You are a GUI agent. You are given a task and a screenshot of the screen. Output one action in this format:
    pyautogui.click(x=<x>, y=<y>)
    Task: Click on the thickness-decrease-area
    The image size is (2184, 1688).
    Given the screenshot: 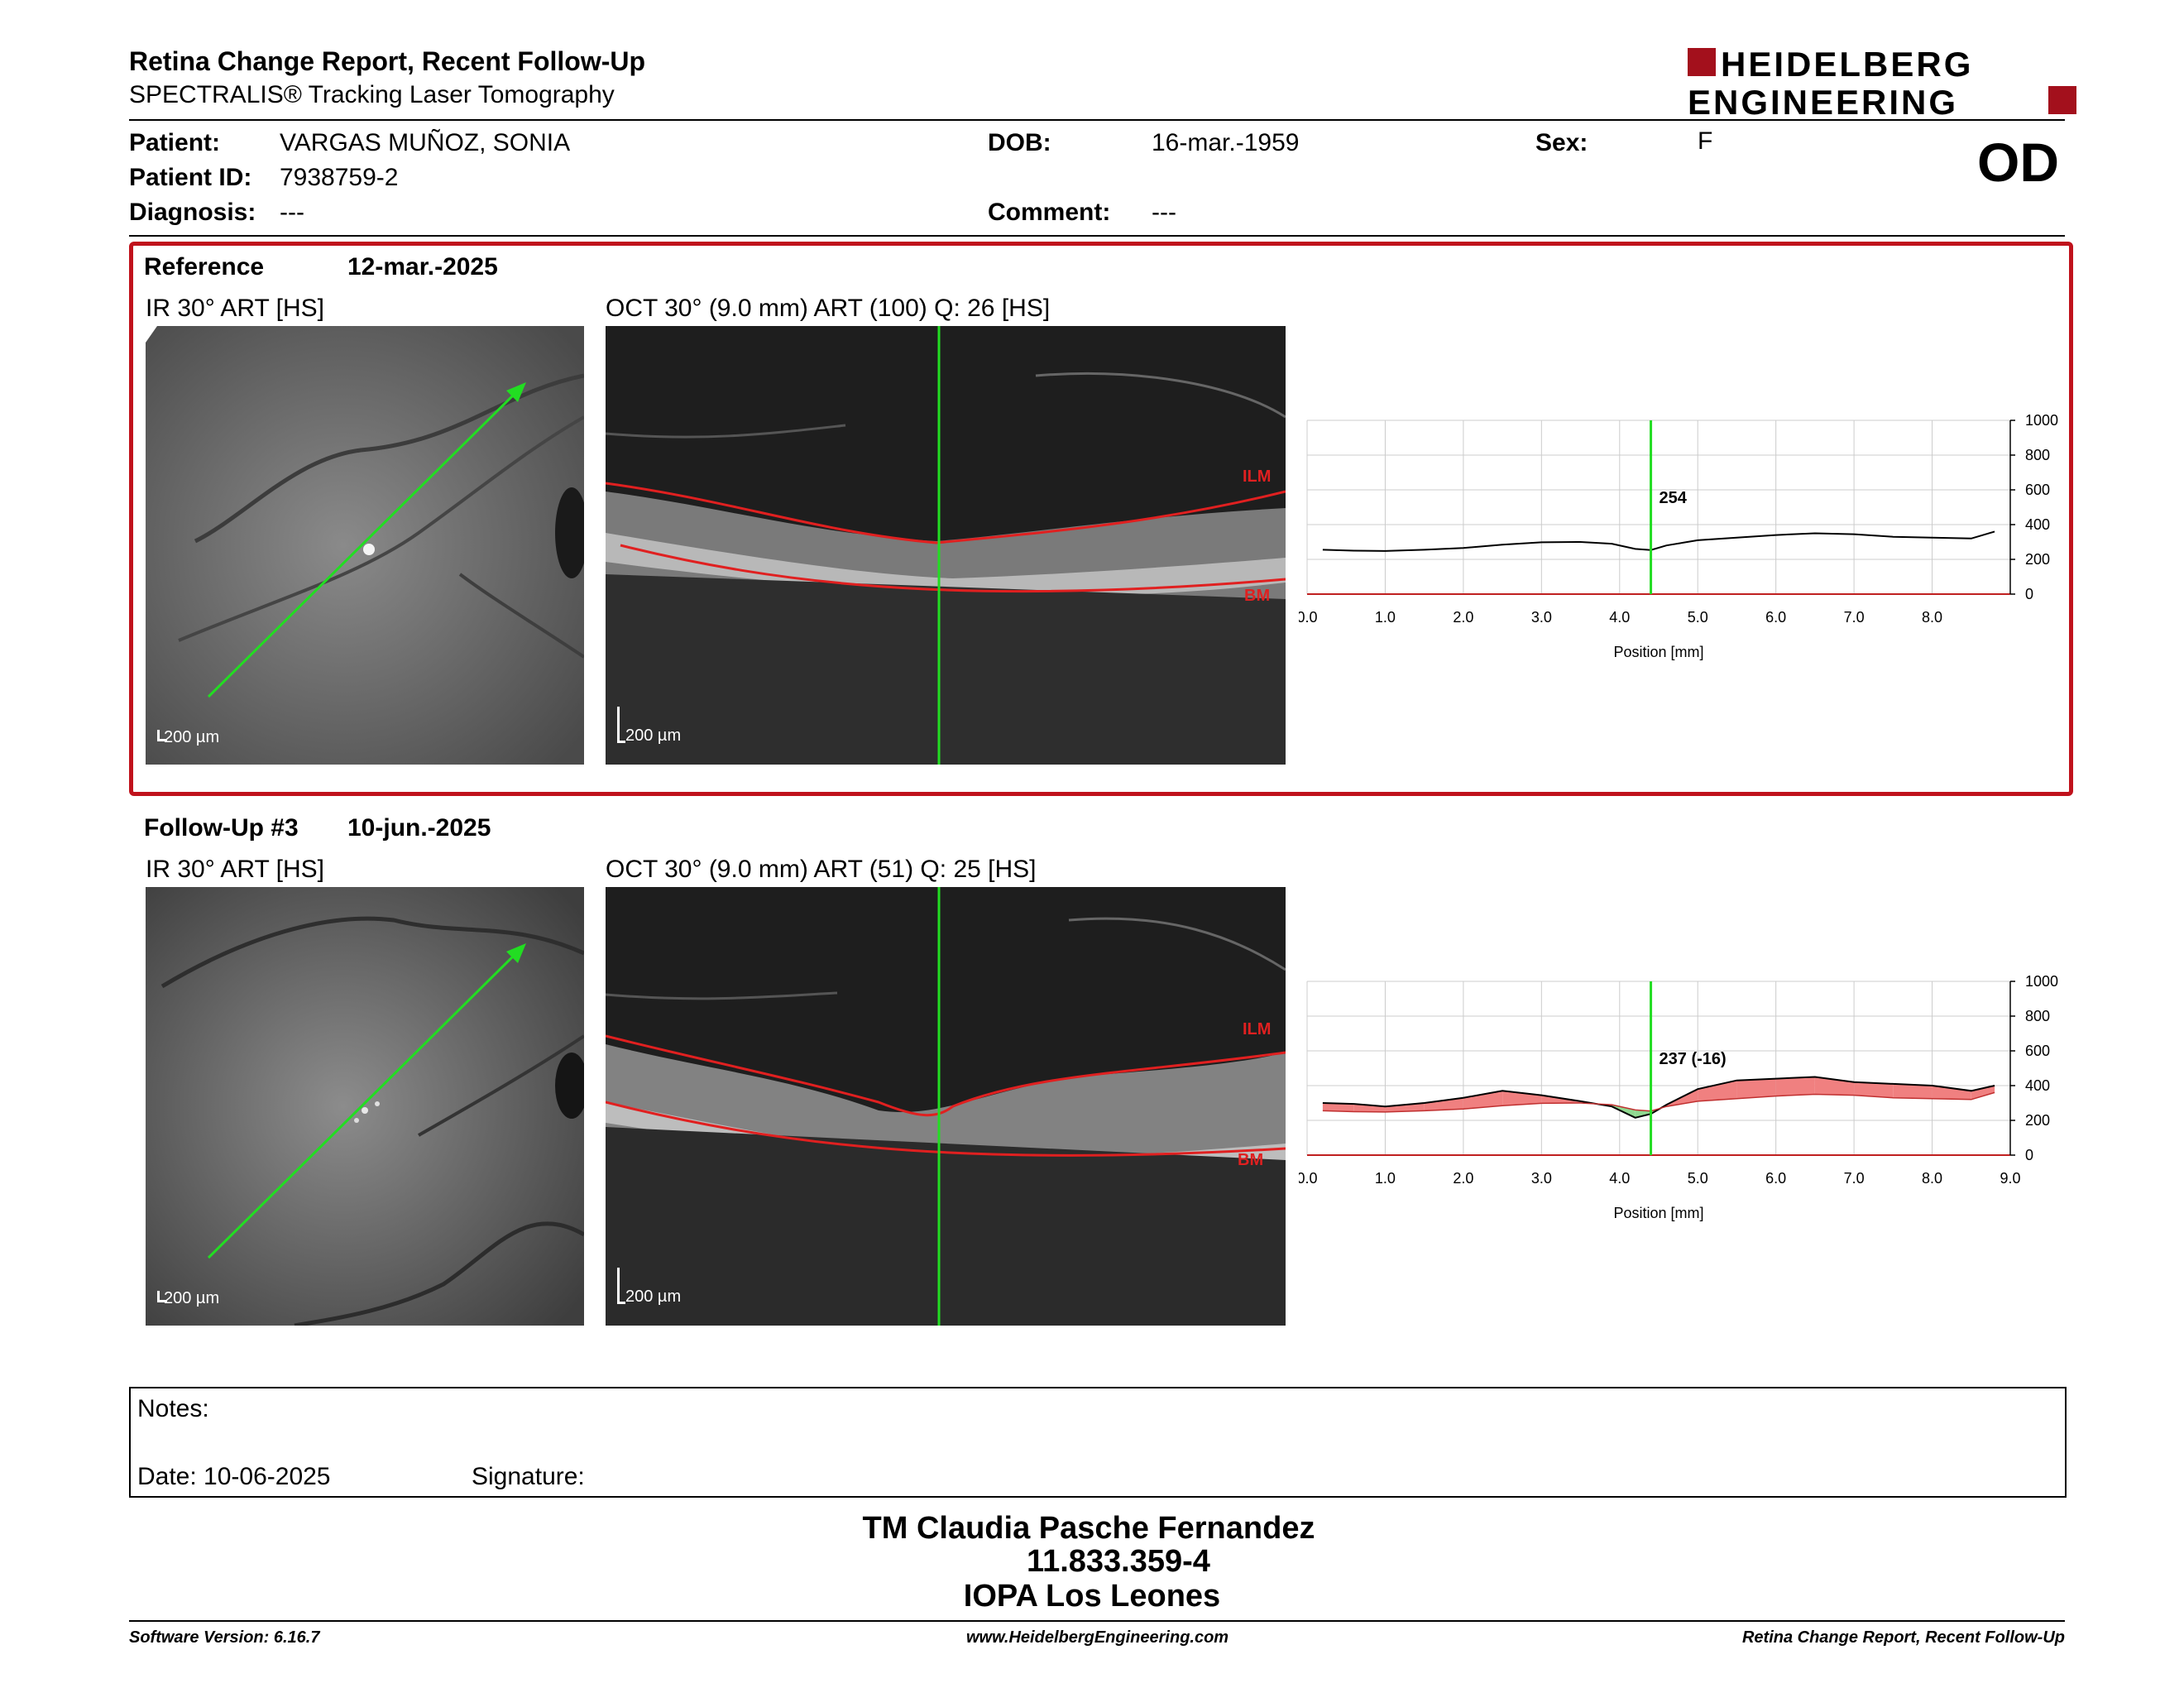 What is the action you would take?
    pyautogui.click(x=1643, y=1114)
    